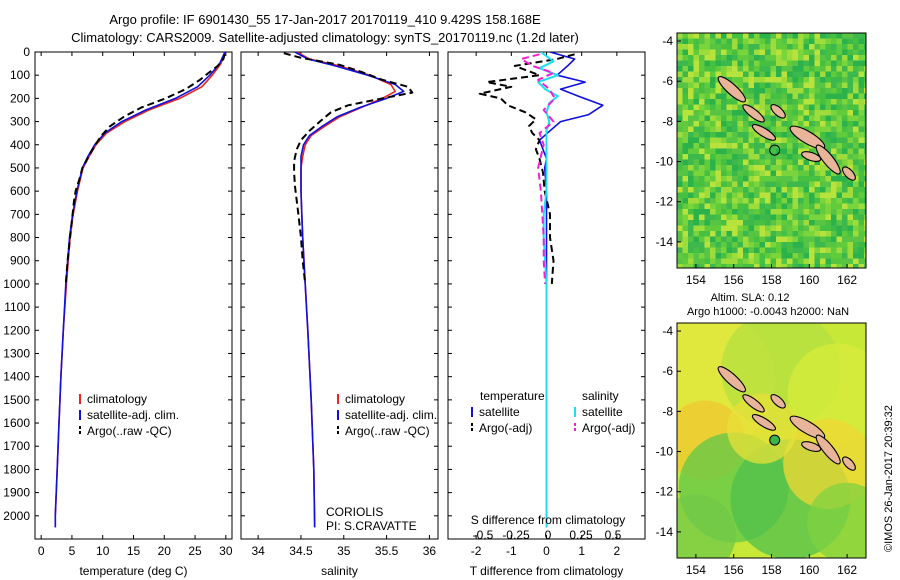 This screenshot has width=900, height=580. Describe the element at coordinates (665, 532) in the screenshot. I see `sla-ytick-label: -14` at that location.